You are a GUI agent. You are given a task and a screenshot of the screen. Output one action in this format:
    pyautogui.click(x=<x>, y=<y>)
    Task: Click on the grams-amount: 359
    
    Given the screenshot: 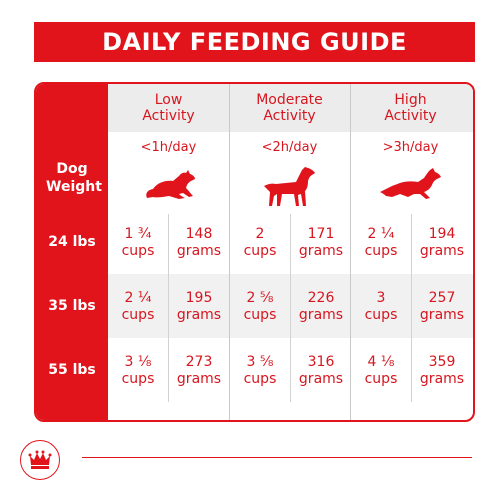 What is the action you would take?
    pyautogui.click(x=442, y=362)
    